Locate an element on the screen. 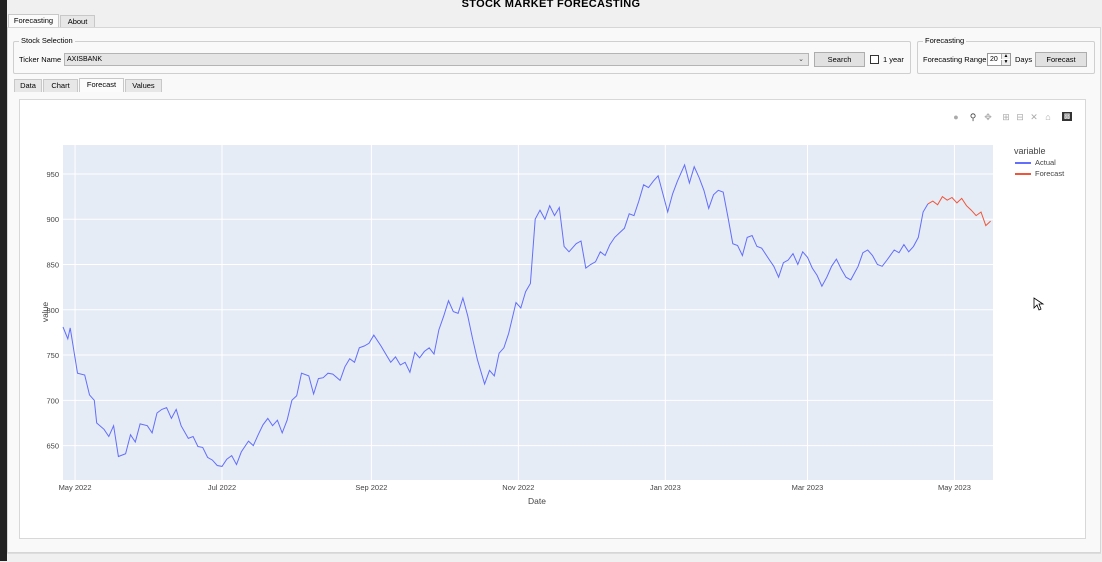 This screenshot has height=562, width=1102. x-tick-label: Nov 2022 is located at coordinates (518, 487).